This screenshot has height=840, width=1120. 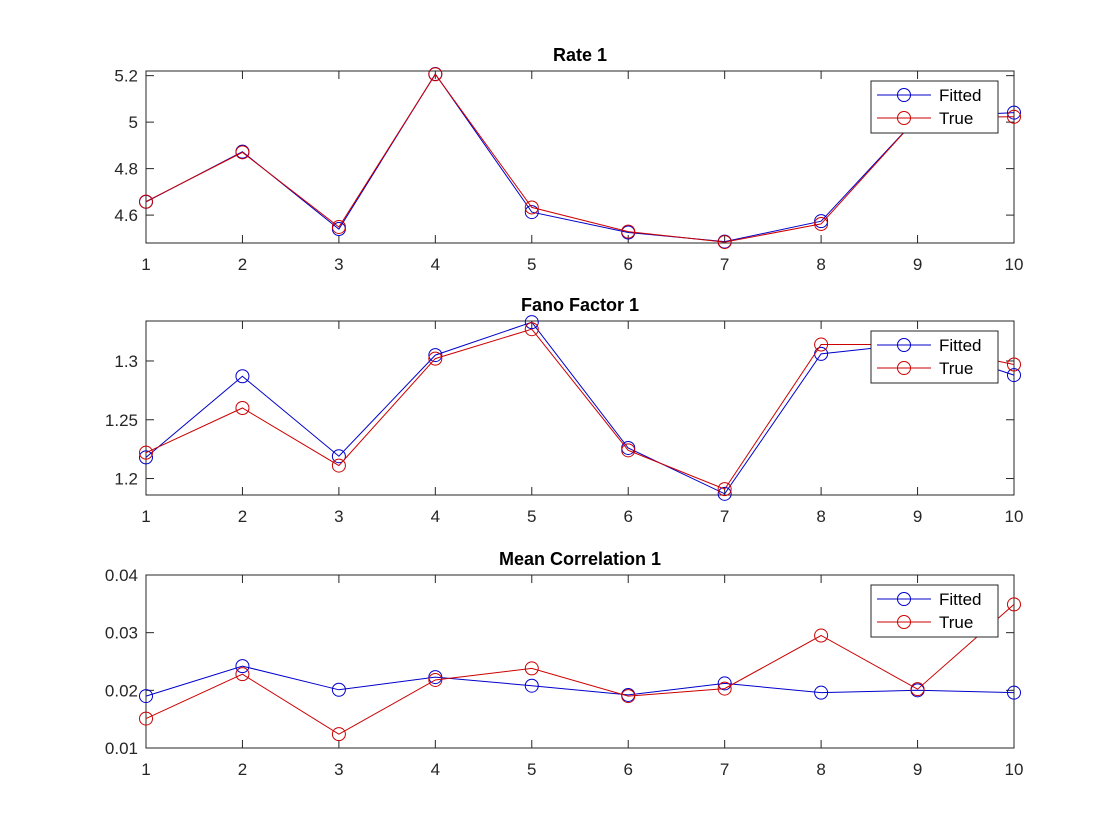 I want to click on y-tick-label: 4.6, so click(x=126, y=215).